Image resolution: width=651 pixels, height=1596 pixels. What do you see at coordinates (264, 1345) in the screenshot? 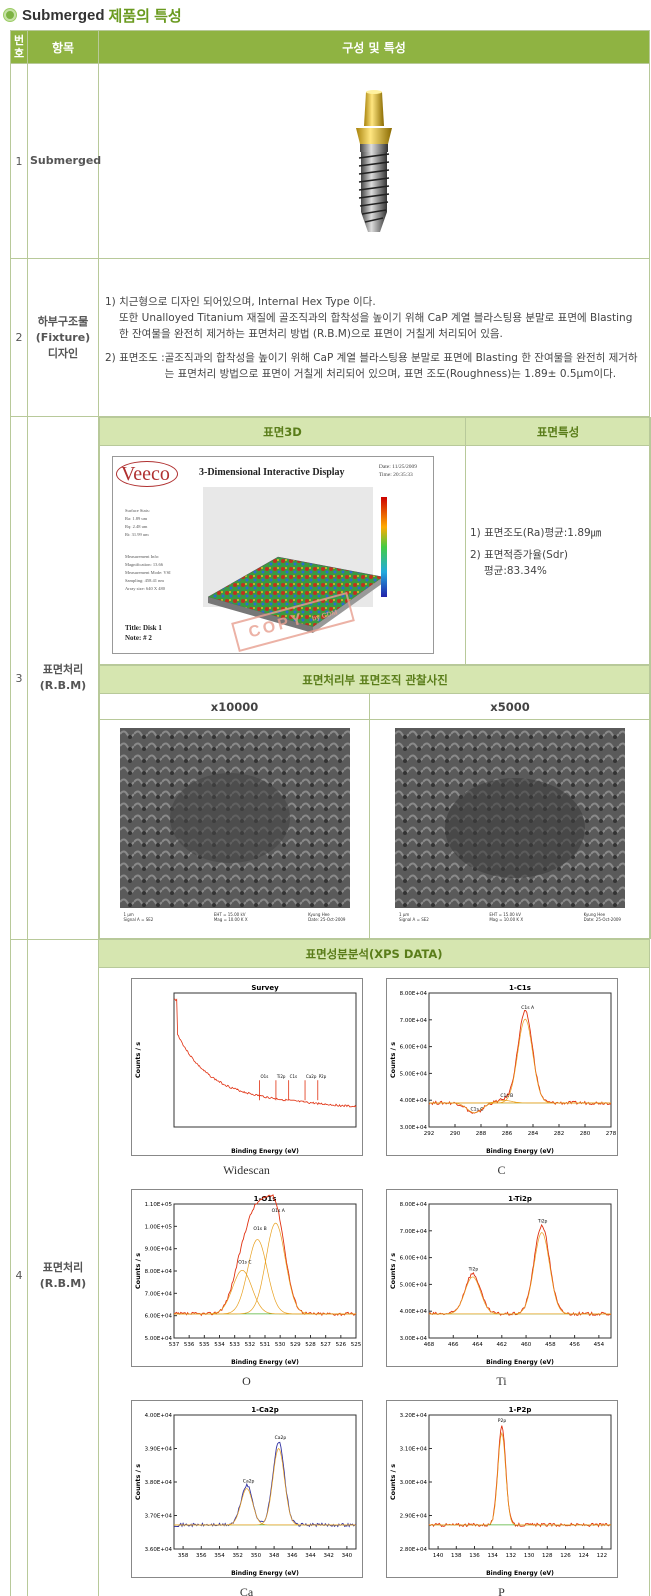
I see `x-tick-label: 531` at bounding box center [264, 1345].